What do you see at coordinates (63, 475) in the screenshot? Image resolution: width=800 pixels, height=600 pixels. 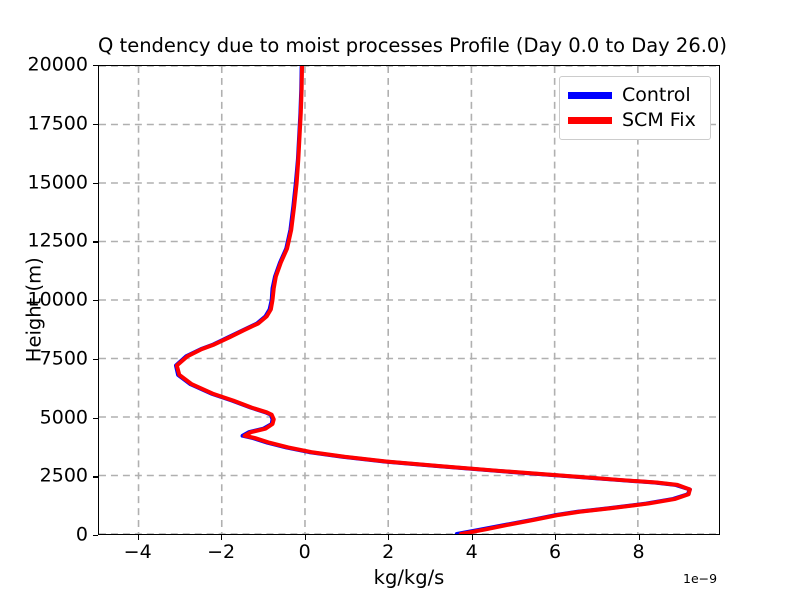 I see `y-tick-label: 2500` at bounding box center [63, 475].